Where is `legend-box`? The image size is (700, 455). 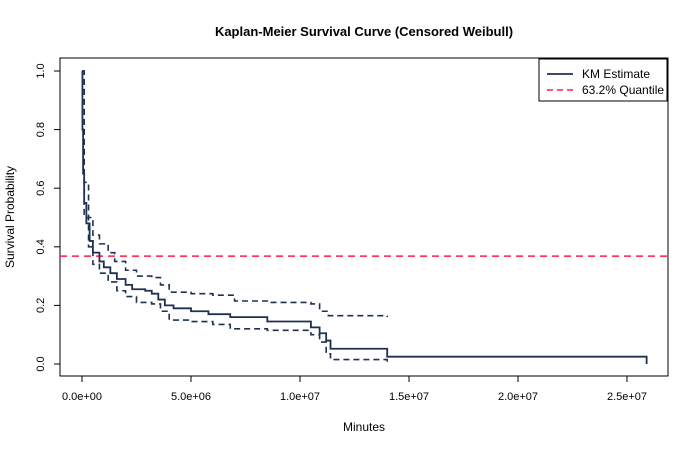
legend-box is located at coordinates (603, 80).